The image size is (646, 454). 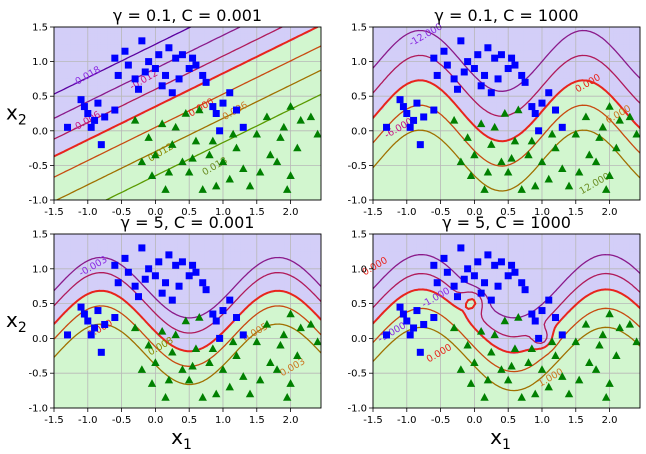 What do you see at coordinates (500, 439) in the screenshot?
I see `x-axis-label: x1` at bounding box center [500, 439].